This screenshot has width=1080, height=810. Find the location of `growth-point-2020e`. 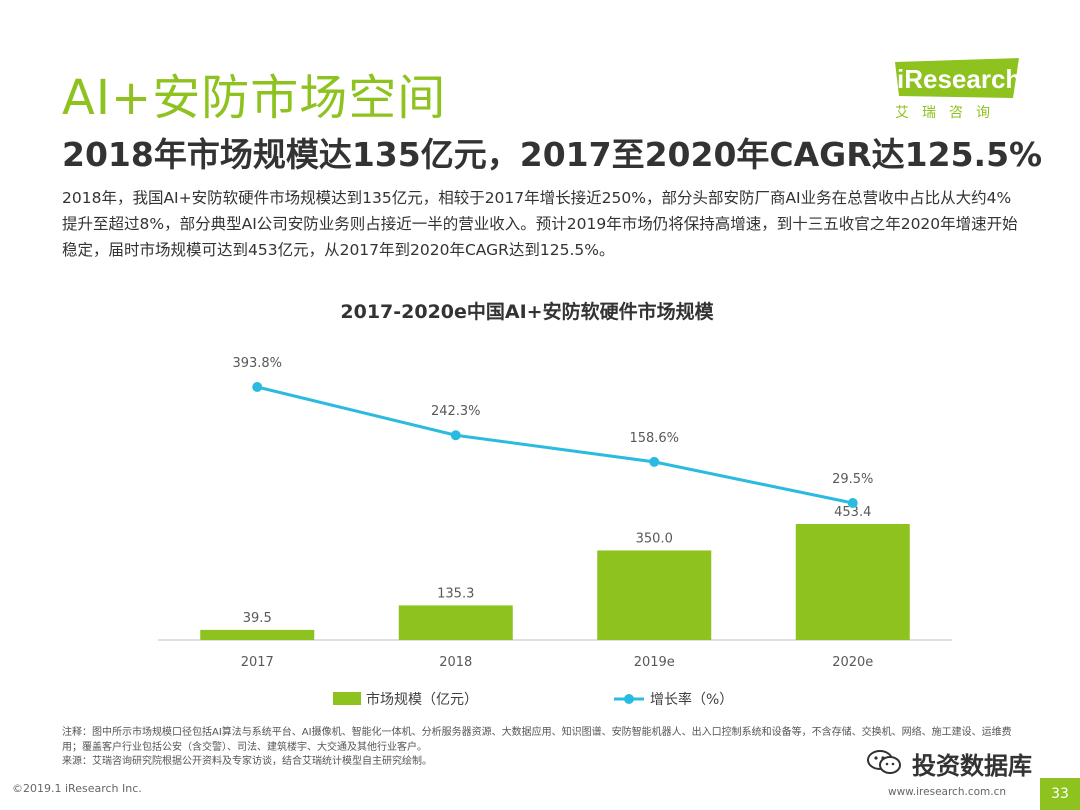

growth-point-2020e is located at coordinates (852, 503).